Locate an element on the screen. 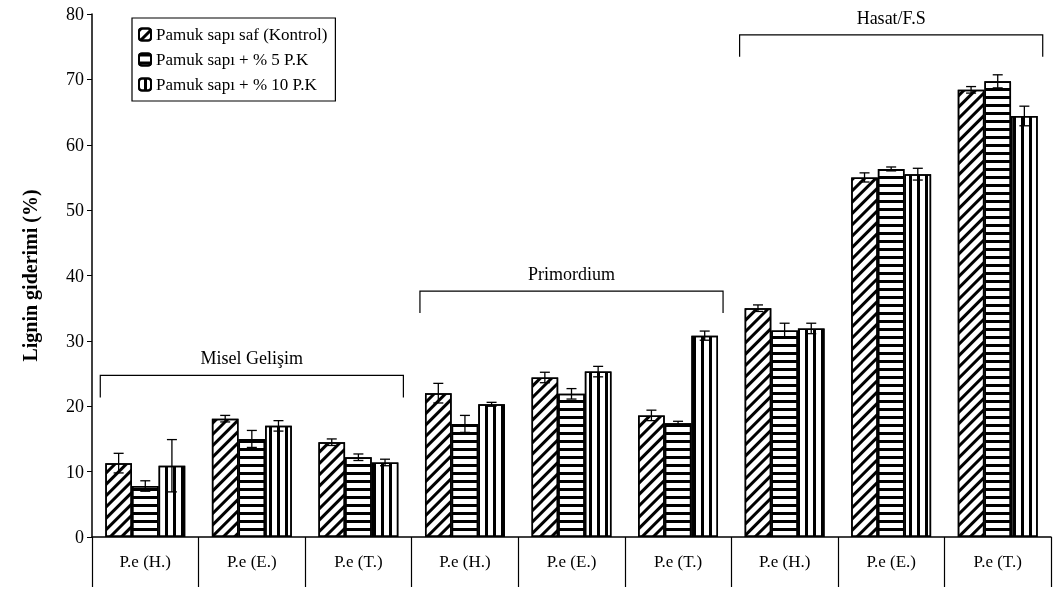 The height and width of the screenshot is (590, 1059). y-tick-label: 40 is located at coordinates (75, 275).